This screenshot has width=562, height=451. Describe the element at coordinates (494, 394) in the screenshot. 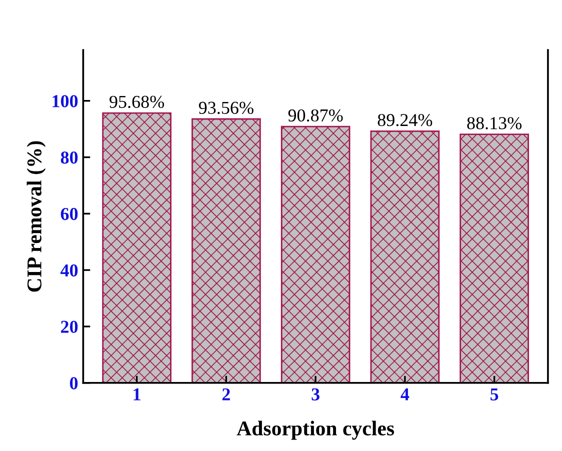

I see `x-tick-label: 5` at that location.